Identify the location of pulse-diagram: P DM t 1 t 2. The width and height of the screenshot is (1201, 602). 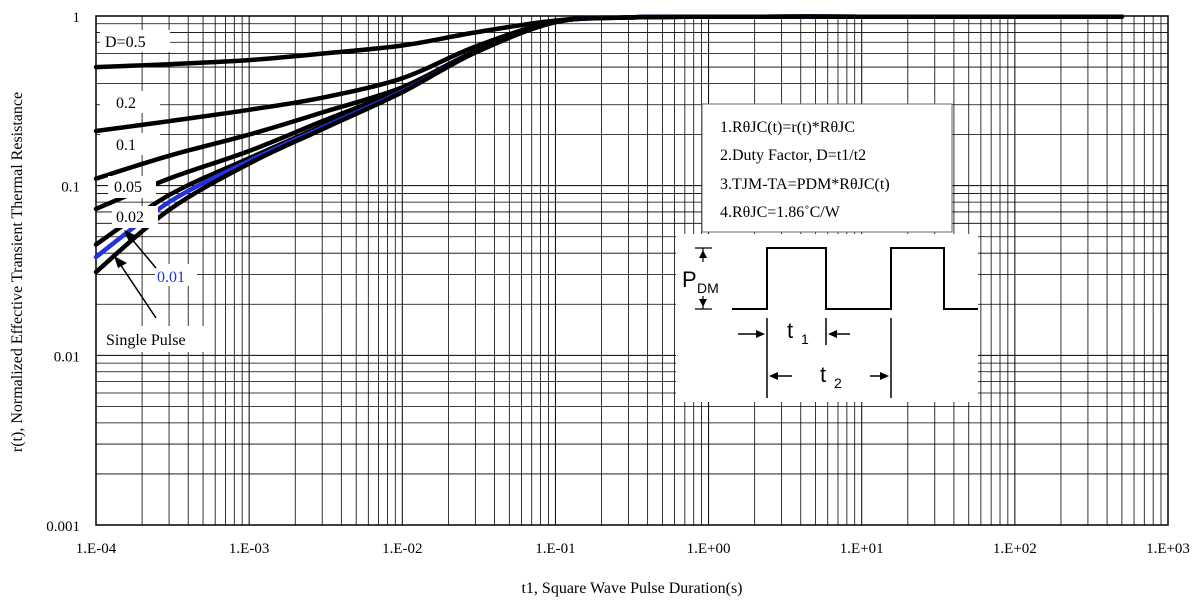
(827, 318).